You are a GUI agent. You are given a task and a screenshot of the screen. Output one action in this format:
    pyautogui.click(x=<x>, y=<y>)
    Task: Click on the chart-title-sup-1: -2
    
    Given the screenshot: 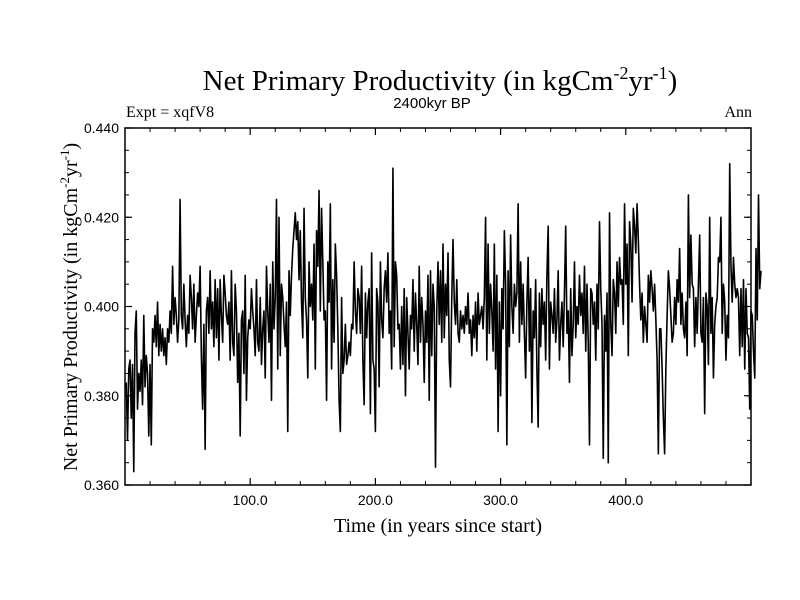 What is the action you would take?
    pyautogui.click(x=620, y=73)
    